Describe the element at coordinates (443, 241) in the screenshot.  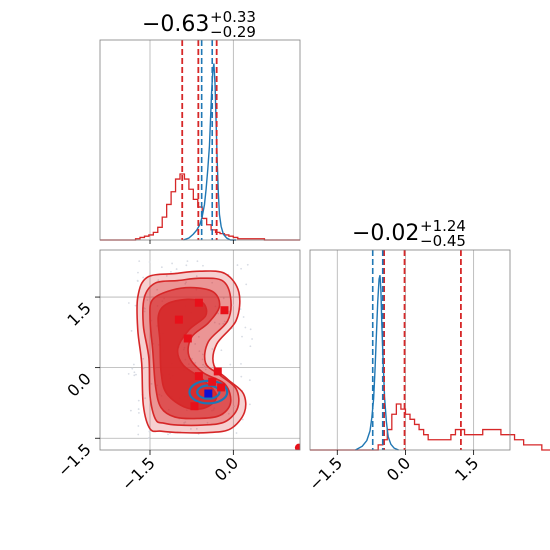
I see `param-b-minus: −0.45` at that location.